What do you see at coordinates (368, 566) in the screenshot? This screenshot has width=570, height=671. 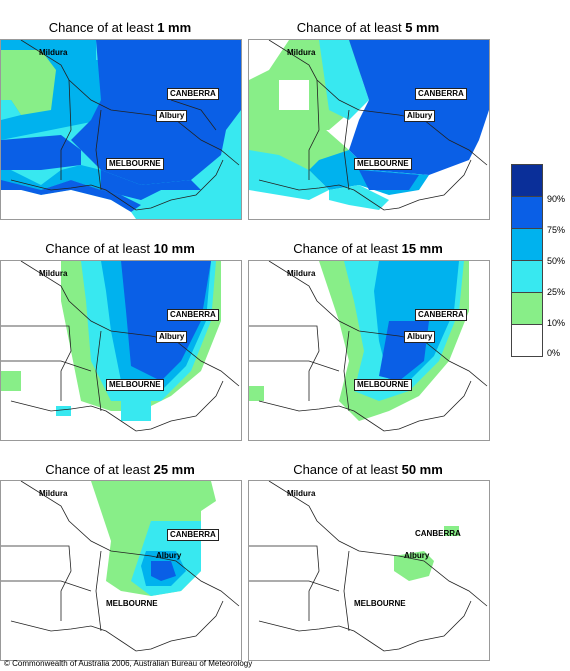 I see `boundaries-50mm` at bounding box center [368, 566].